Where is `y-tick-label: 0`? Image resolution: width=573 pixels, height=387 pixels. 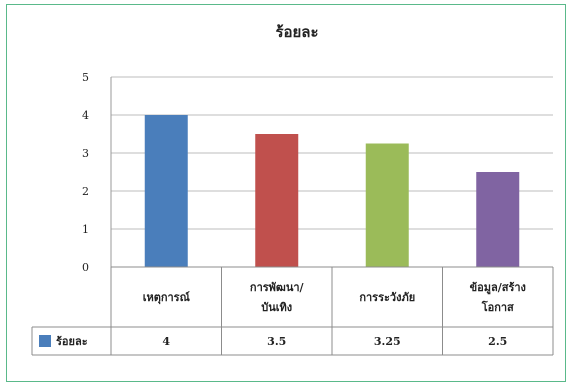
y-tick-label: 0 is located at coordinates (85, 267).